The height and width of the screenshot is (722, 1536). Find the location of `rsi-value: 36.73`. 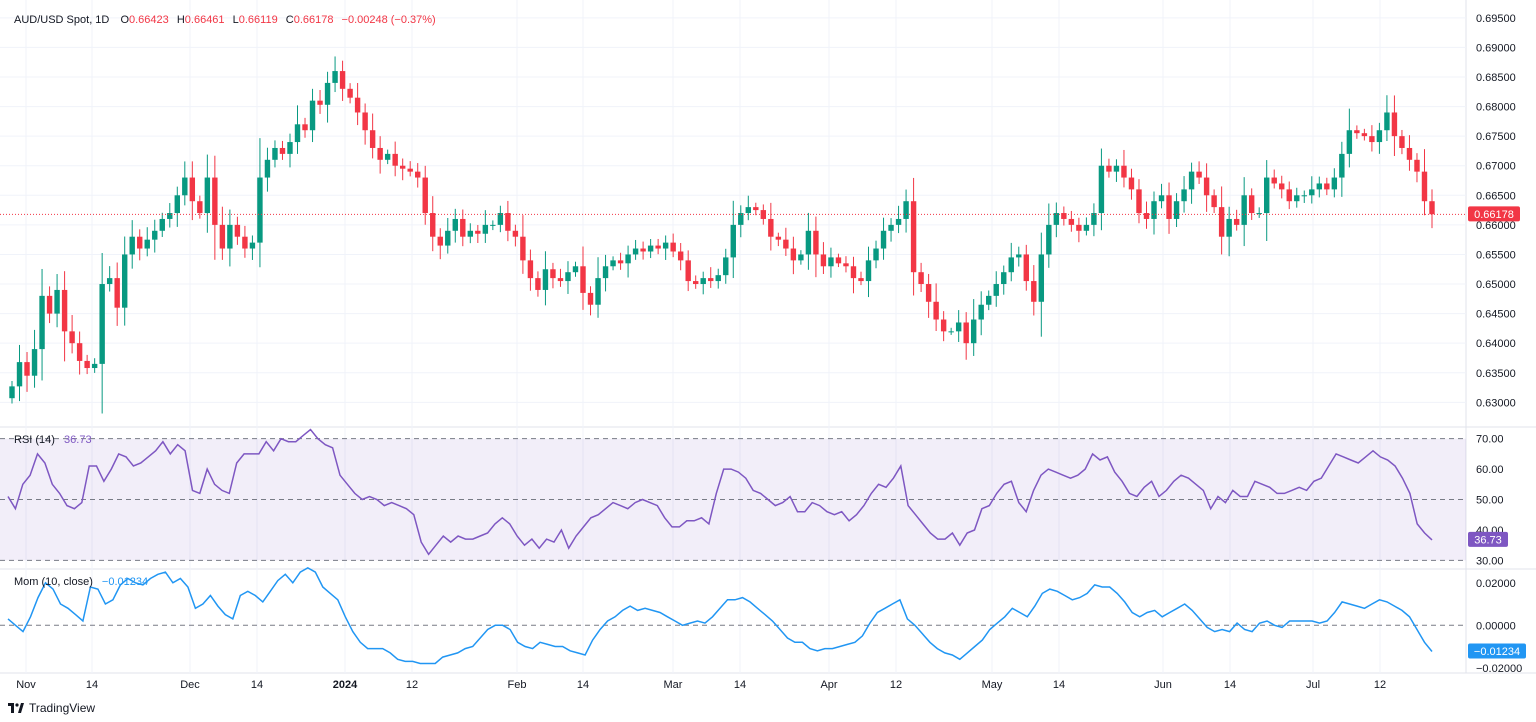

rsi-value: 36.73 is located at coordinates (78, 440).